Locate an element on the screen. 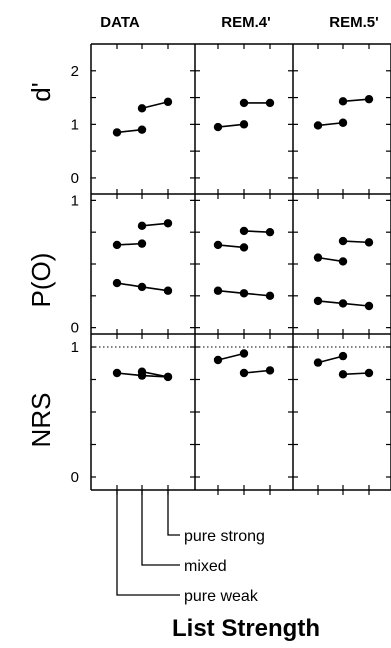 This screenshot has width=391, height=648. row-label-nrs: NRS is located at coordinates (41, 420).